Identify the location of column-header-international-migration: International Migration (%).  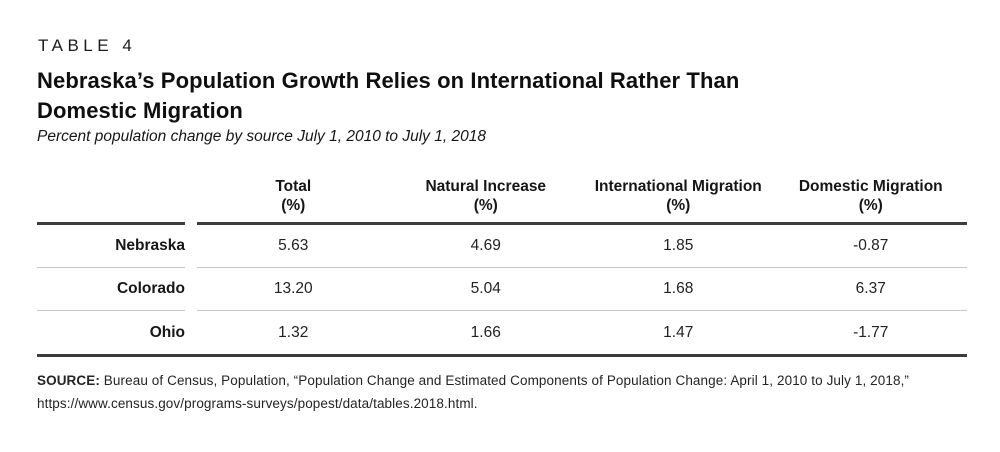
(678, 200).